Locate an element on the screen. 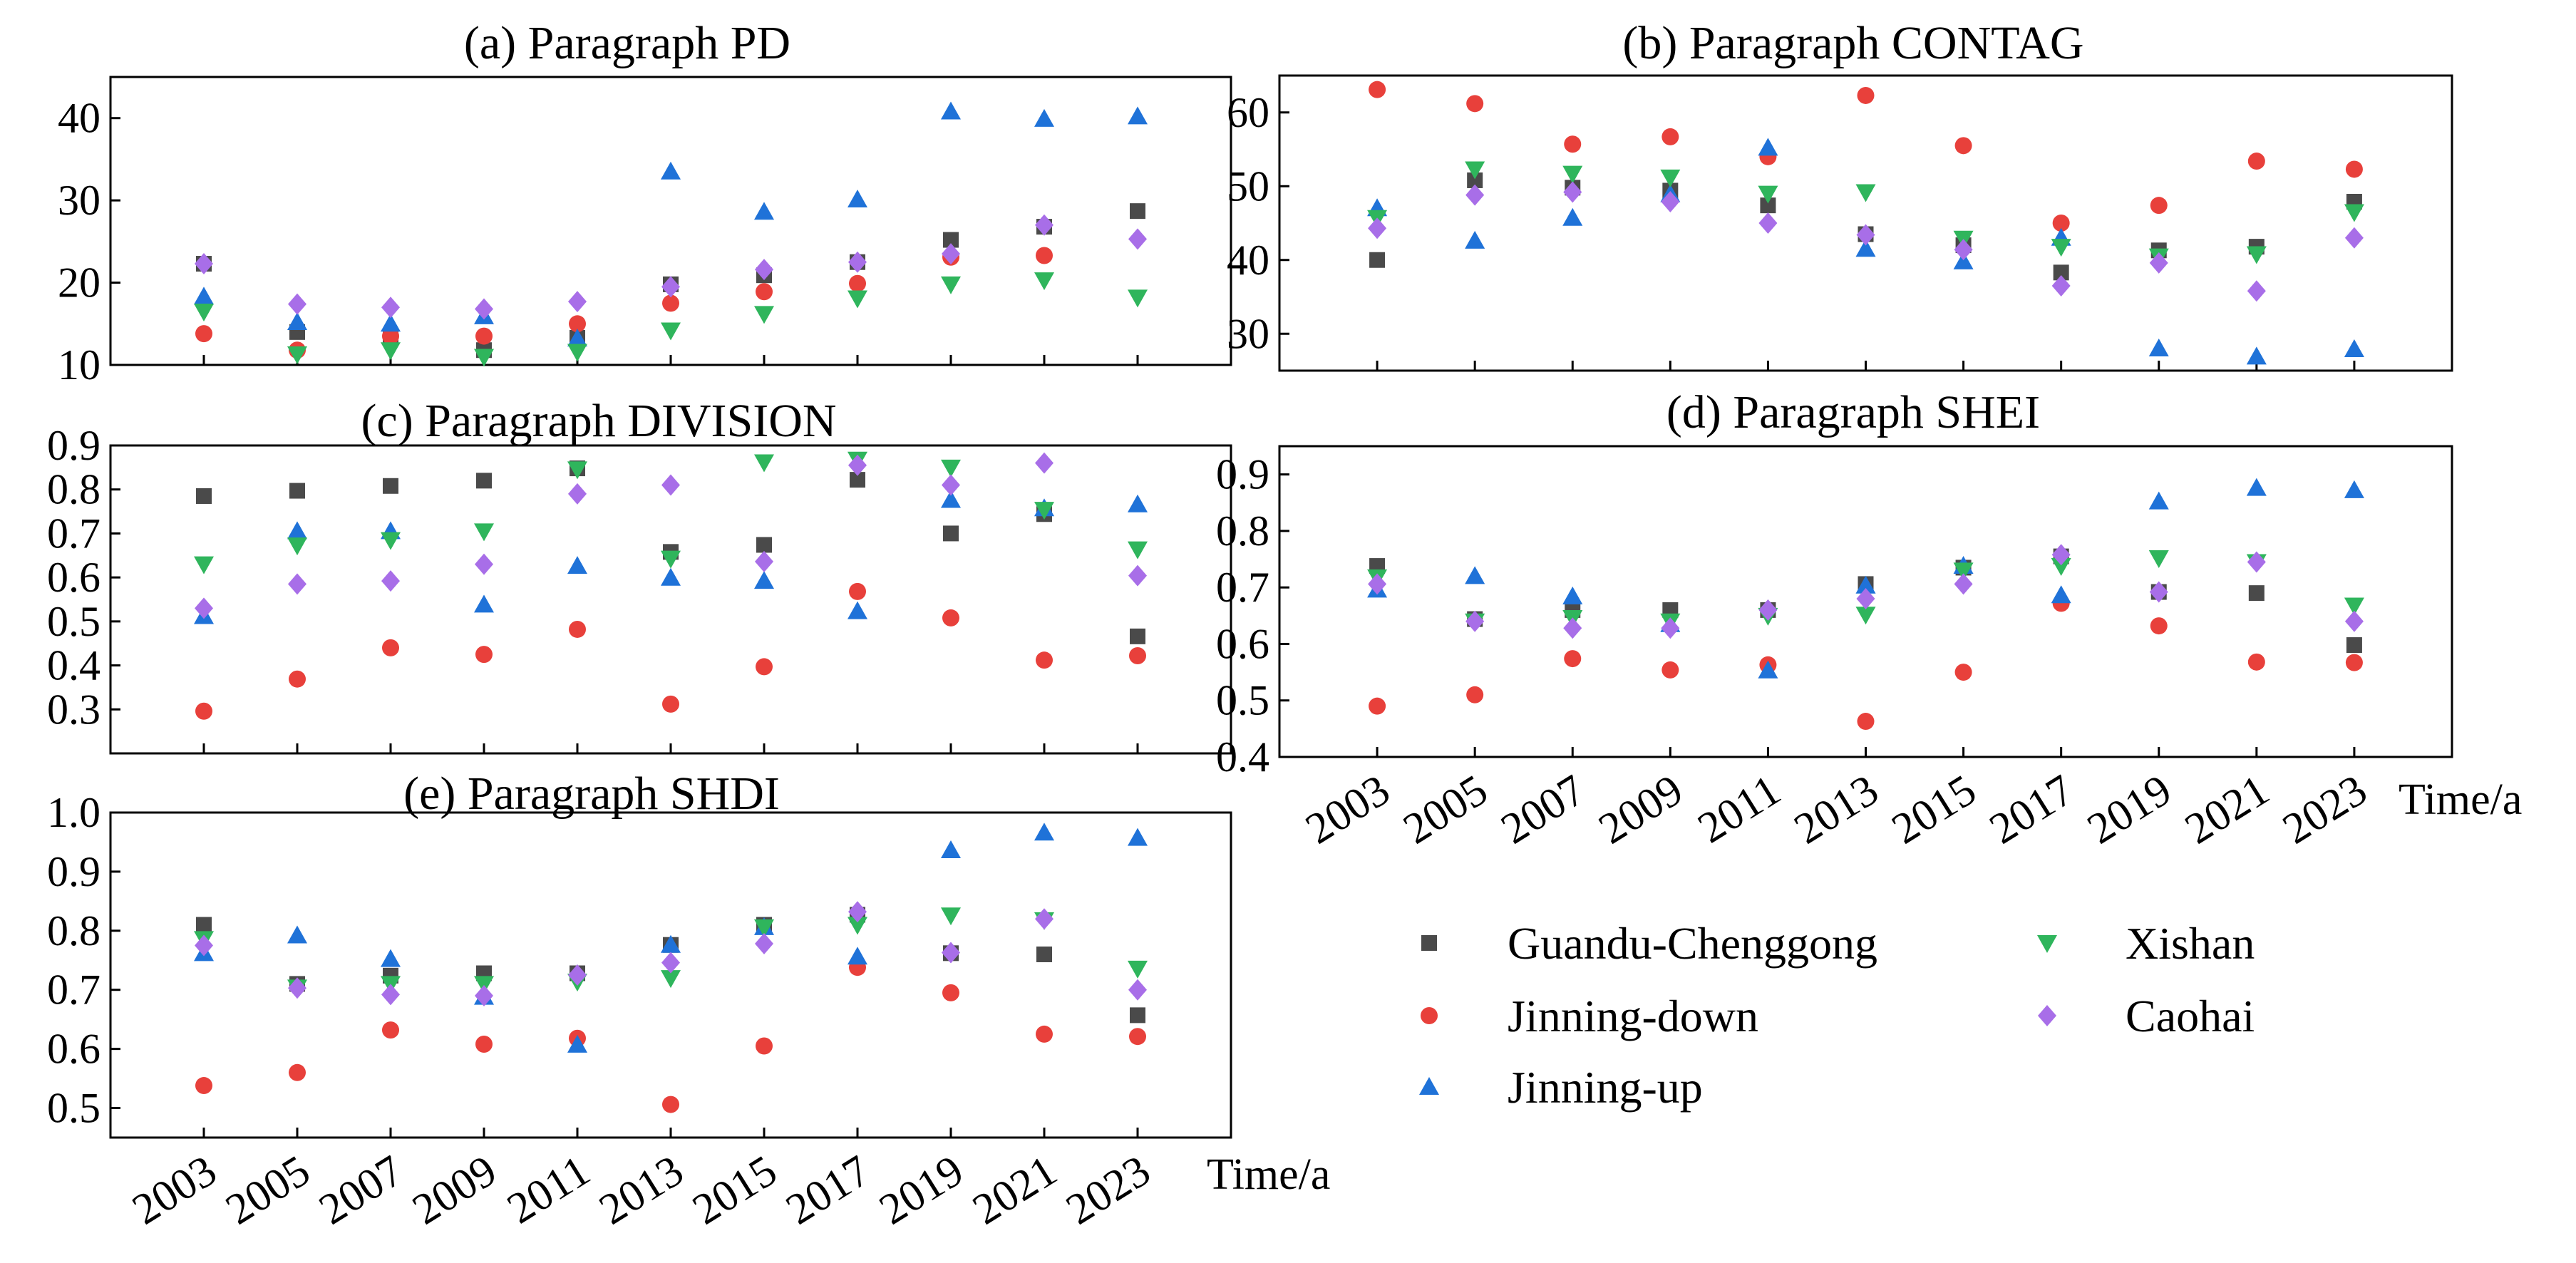  x-tick-label: 2009 is located at coordinates (1641, 809).